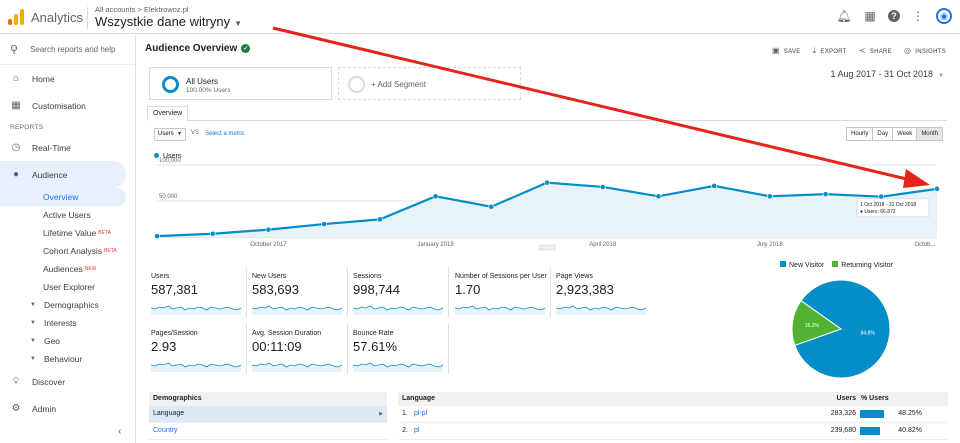 The width and height of the screenshot is (960, 443). Describe the element at coordinates (421, 413) in the screenshot. I see `language-link: pl-pl` at that location.